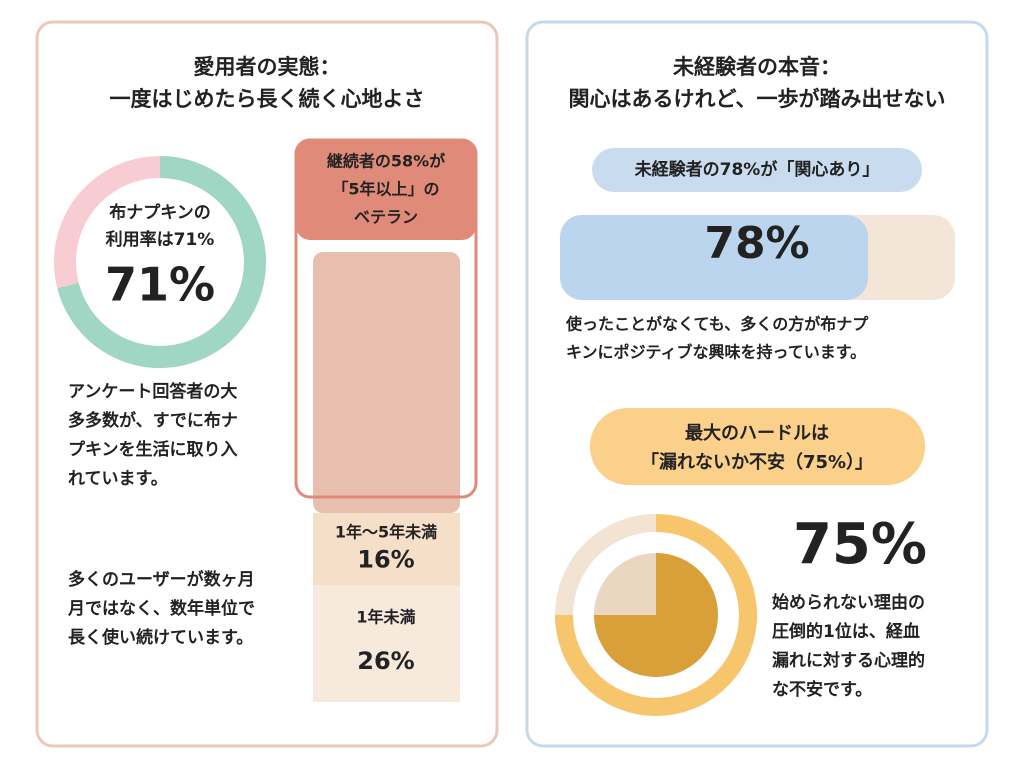 The height and width of the screenshot is (762, 1024). Describe the element at coordinates (716, 352) in the screenshot. I see `body-text: キンにポジティブな興味を持っています。` at that location.